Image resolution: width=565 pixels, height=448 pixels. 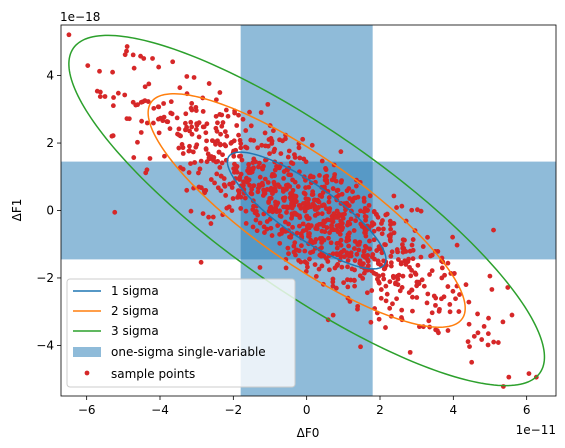 I want to click on legend-label-3-sigma: 3 sigma, so click(x=135, y=331).